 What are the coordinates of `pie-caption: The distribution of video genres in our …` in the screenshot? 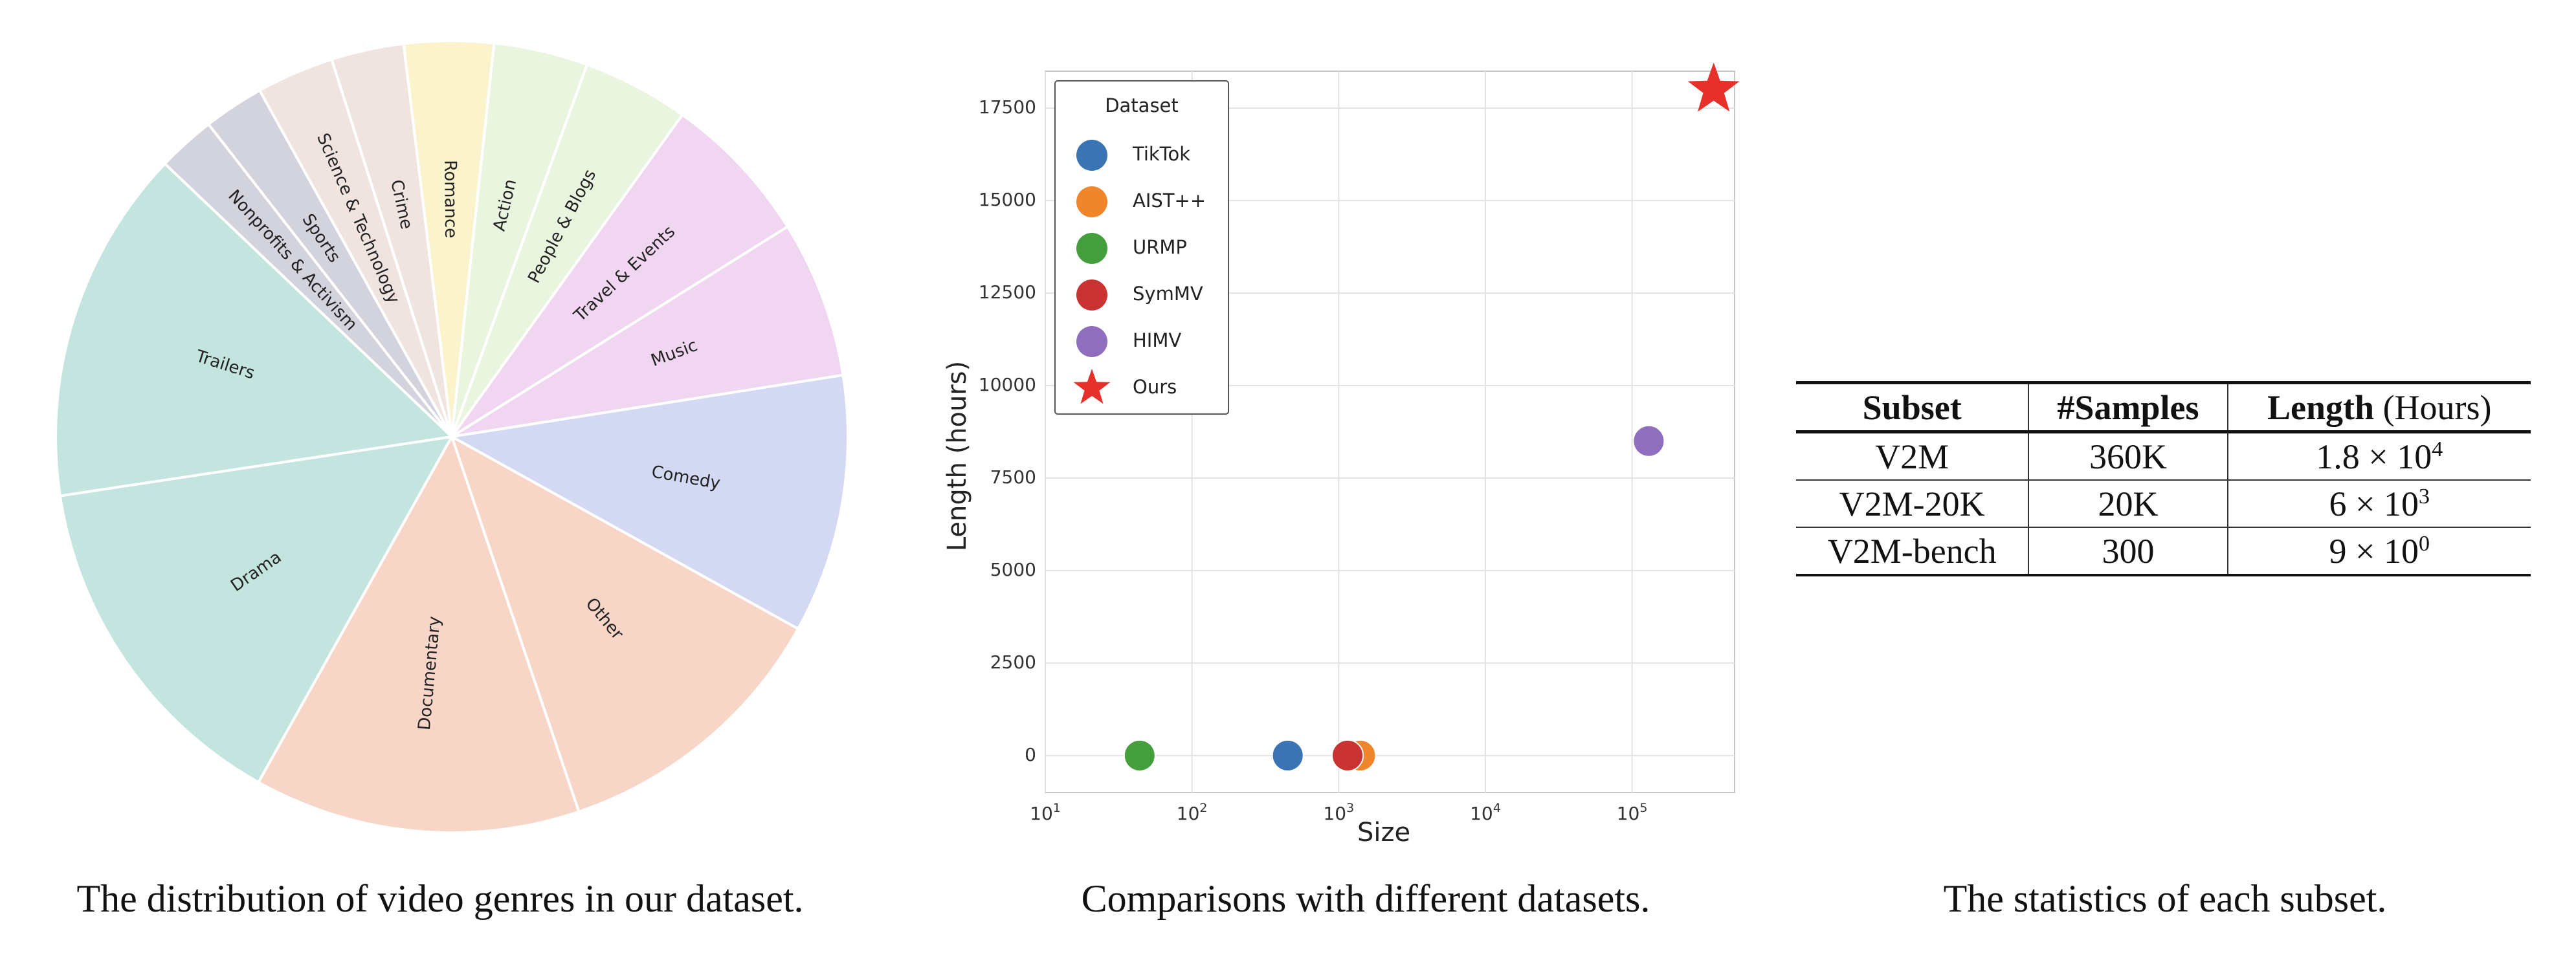 It's located at (440, 899).